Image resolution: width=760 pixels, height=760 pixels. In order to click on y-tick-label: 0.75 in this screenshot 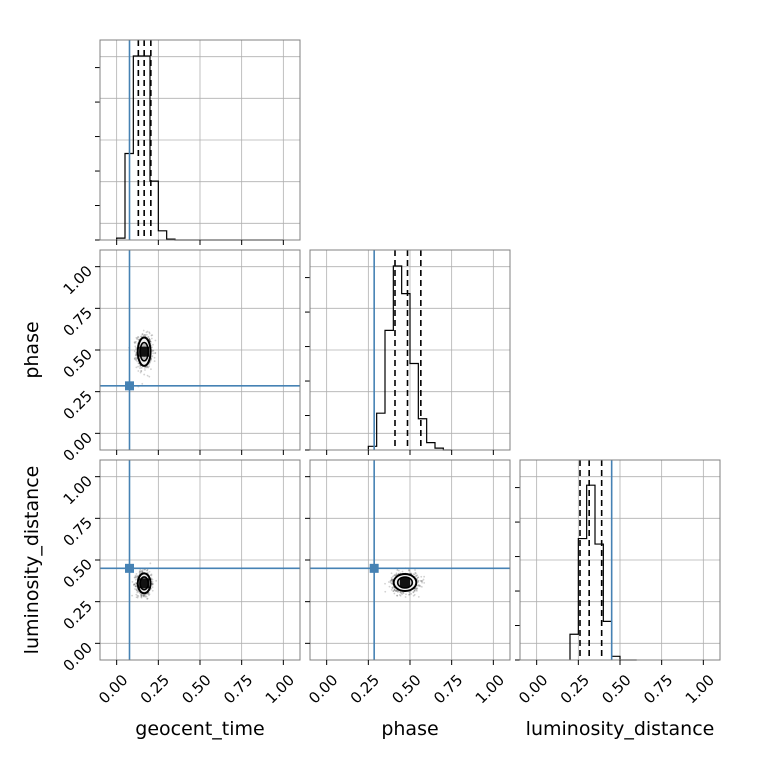, I will do `click(78, 322)`.